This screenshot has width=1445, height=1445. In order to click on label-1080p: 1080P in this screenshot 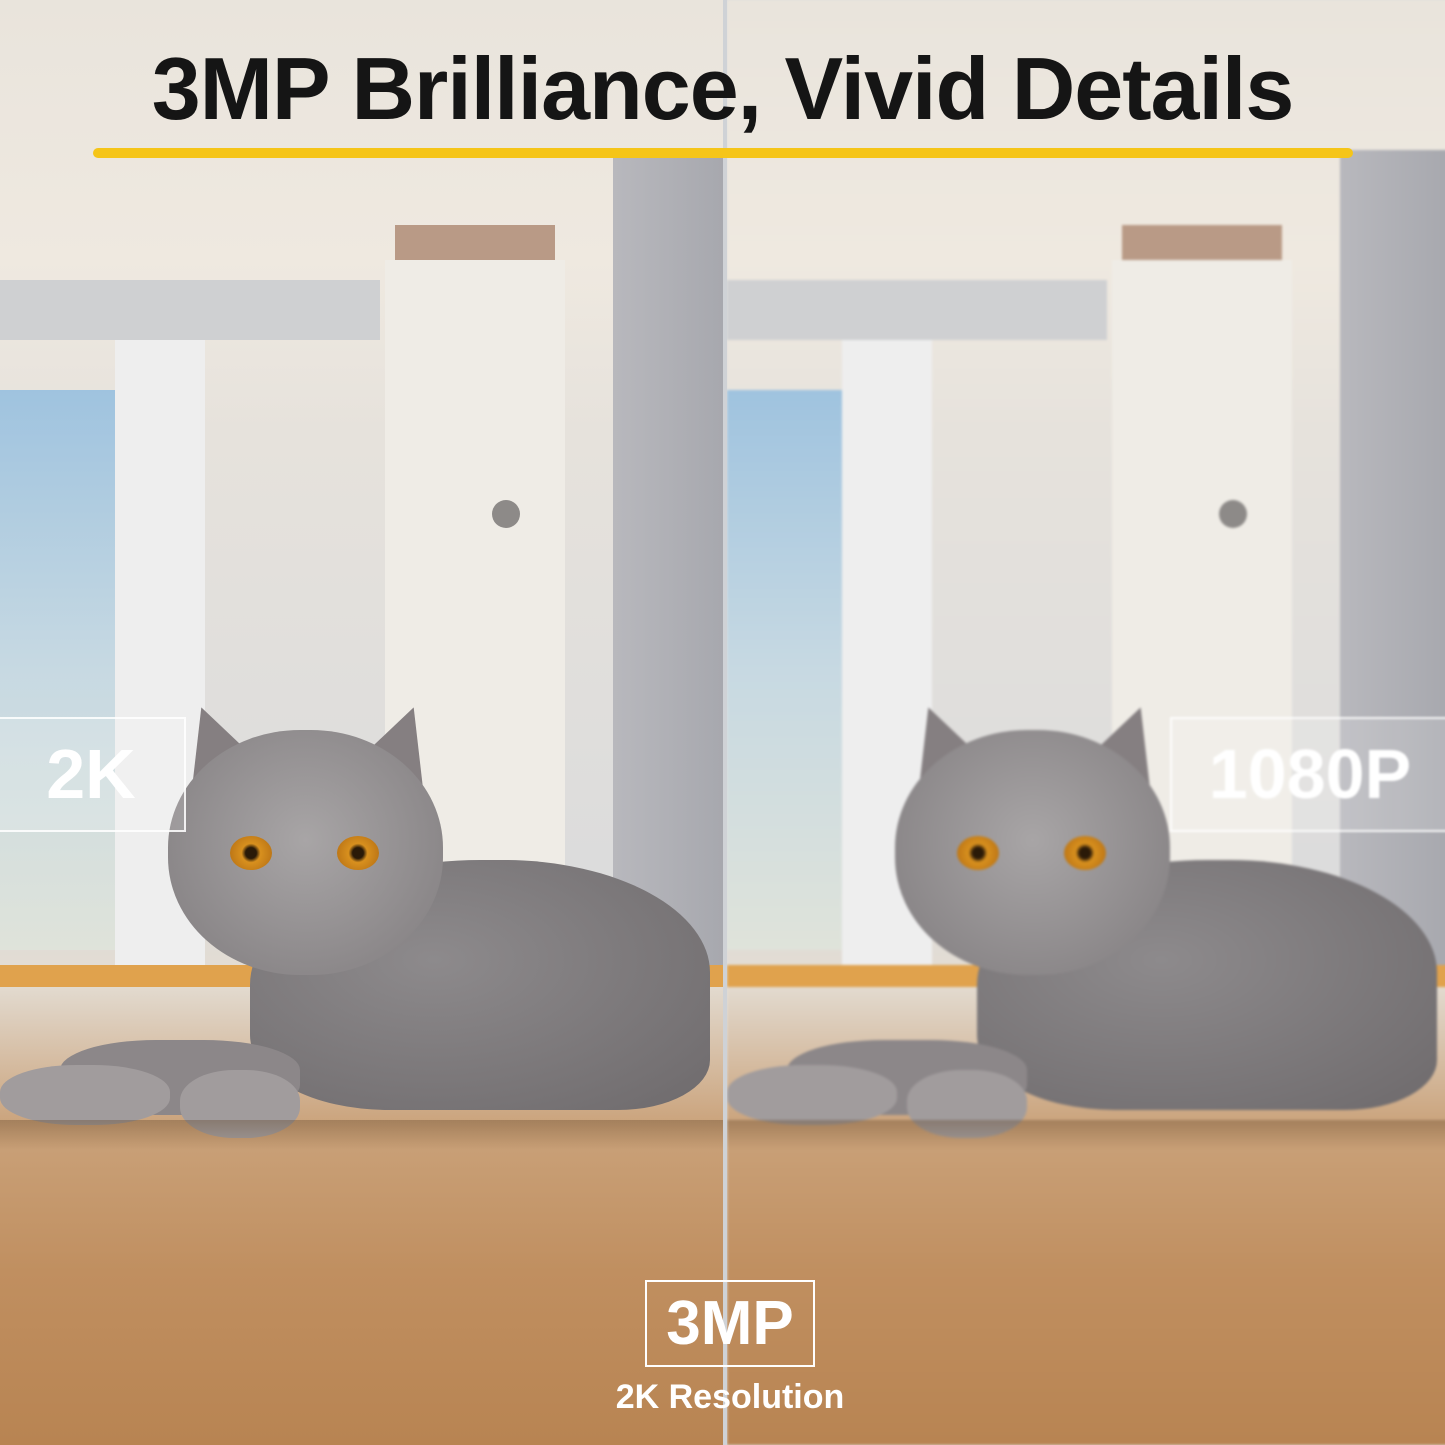, I will do `click(1307, 774)`.